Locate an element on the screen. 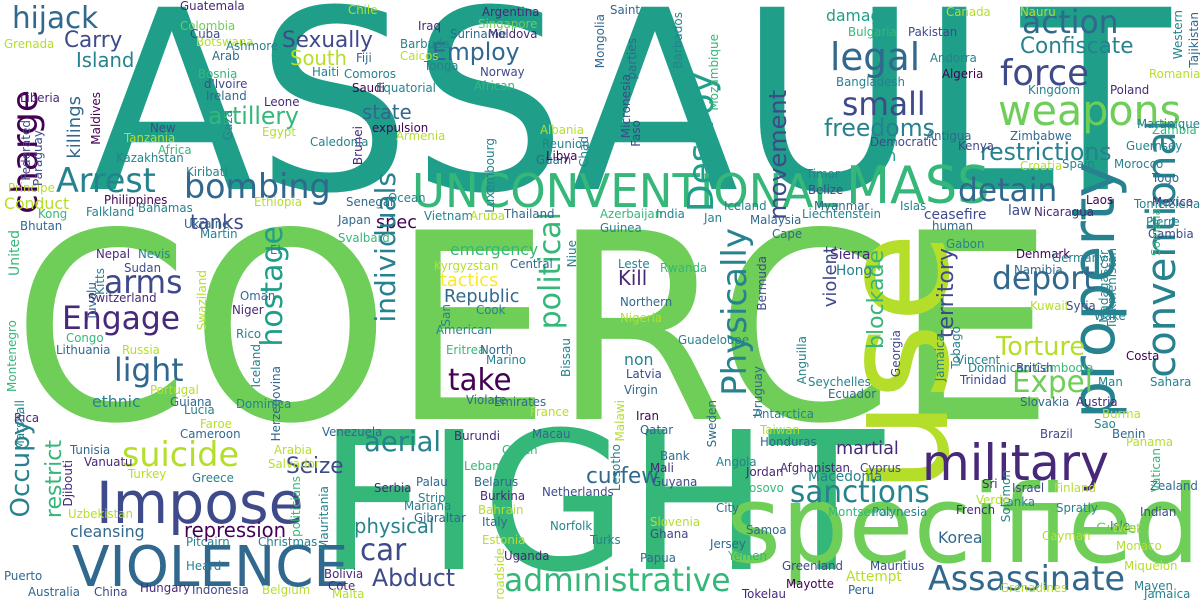  word-sanctions: sanctions is located at coordinates (860, 492).